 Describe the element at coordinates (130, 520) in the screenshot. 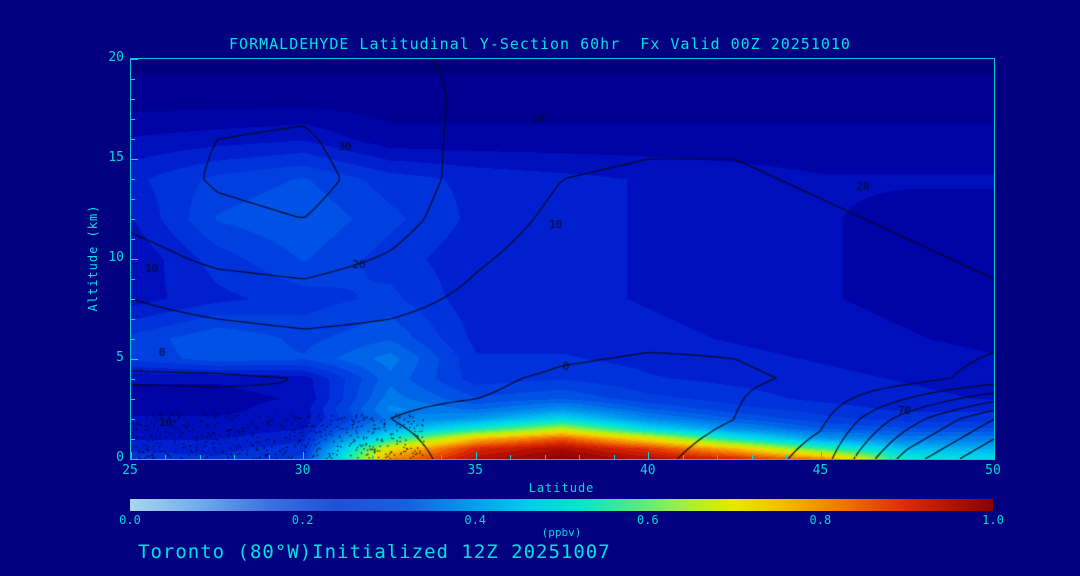

I see `colorbar-tick-label: 0.0` at that location.